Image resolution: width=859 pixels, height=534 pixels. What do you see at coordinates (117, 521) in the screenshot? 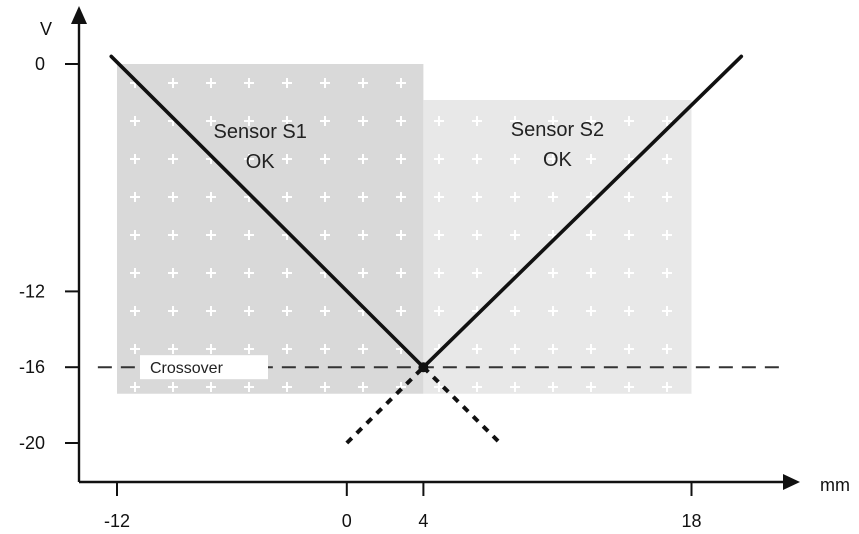
I see `x-tick-label-0: -12` at bounding box center [117, 521].